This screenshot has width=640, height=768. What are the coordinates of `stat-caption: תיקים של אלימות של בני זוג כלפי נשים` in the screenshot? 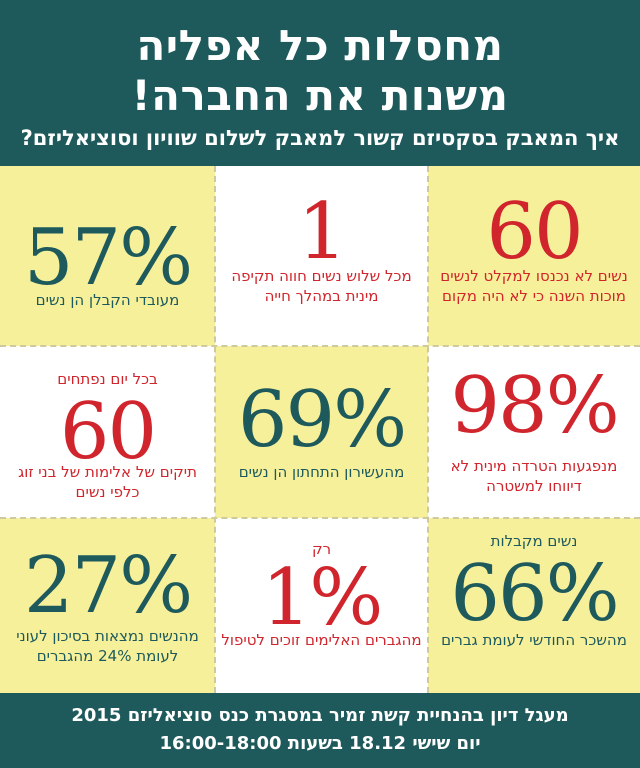 It's located at (107, 482).